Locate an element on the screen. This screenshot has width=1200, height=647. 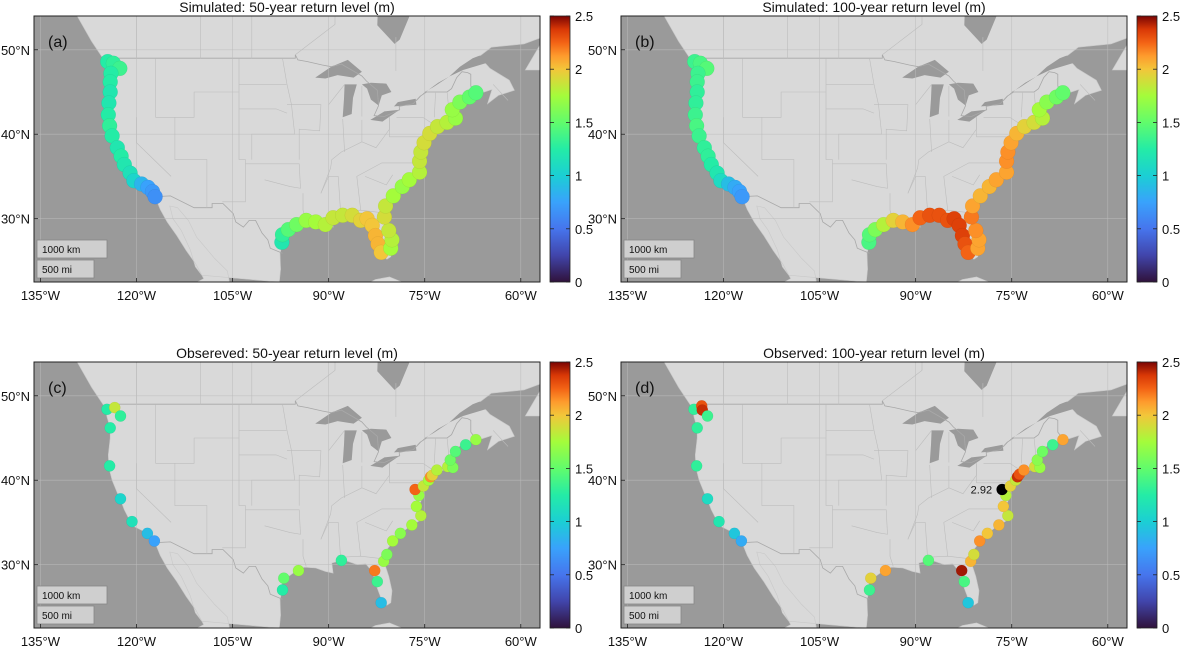
colorbar-tick-label: 2.5 is located at coordinates (1171, 16).